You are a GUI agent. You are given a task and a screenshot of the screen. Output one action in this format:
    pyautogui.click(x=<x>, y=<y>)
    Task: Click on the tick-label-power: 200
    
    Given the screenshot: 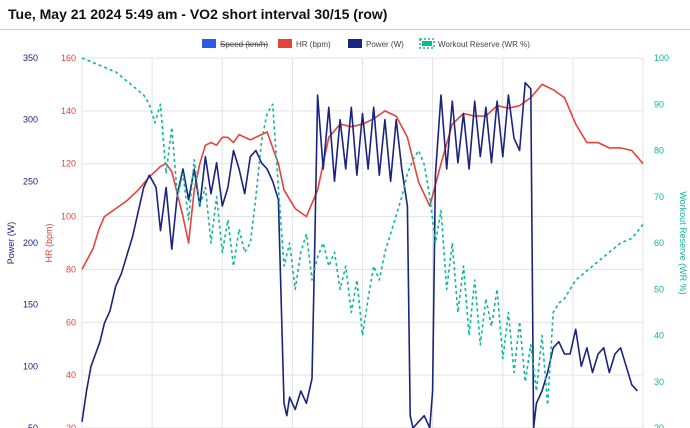 What is the action you would take?
    pyautogui.click(x=30, y=243)
    